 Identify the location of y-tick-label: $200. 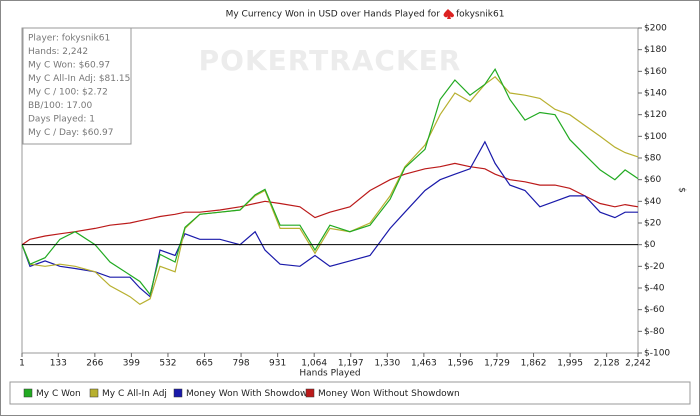
(655, 29).